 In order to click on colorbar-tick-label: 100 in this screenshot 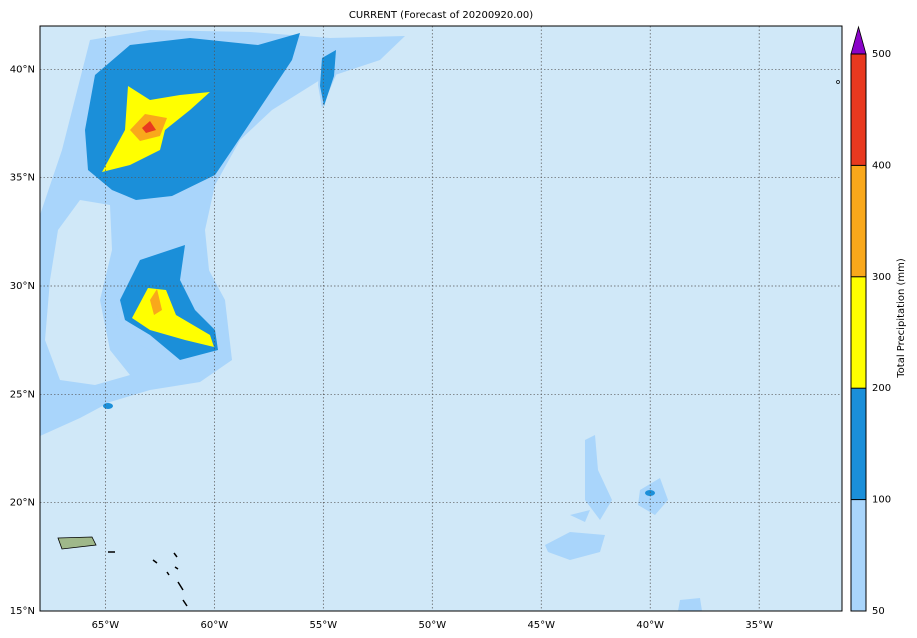, I will do `click(881, 500)`.